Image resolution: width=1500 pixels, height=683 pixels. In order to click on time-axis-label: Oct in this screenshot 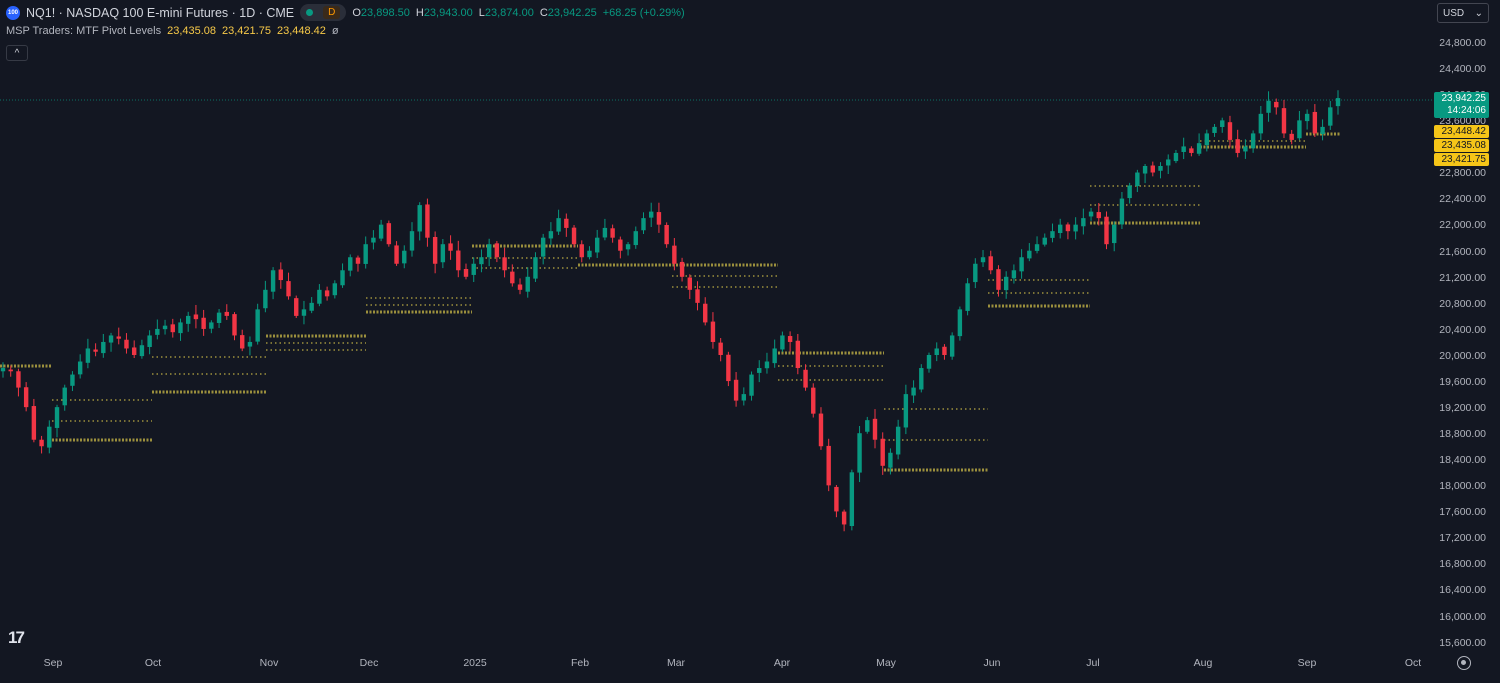, I will do `click(153, 663)`.